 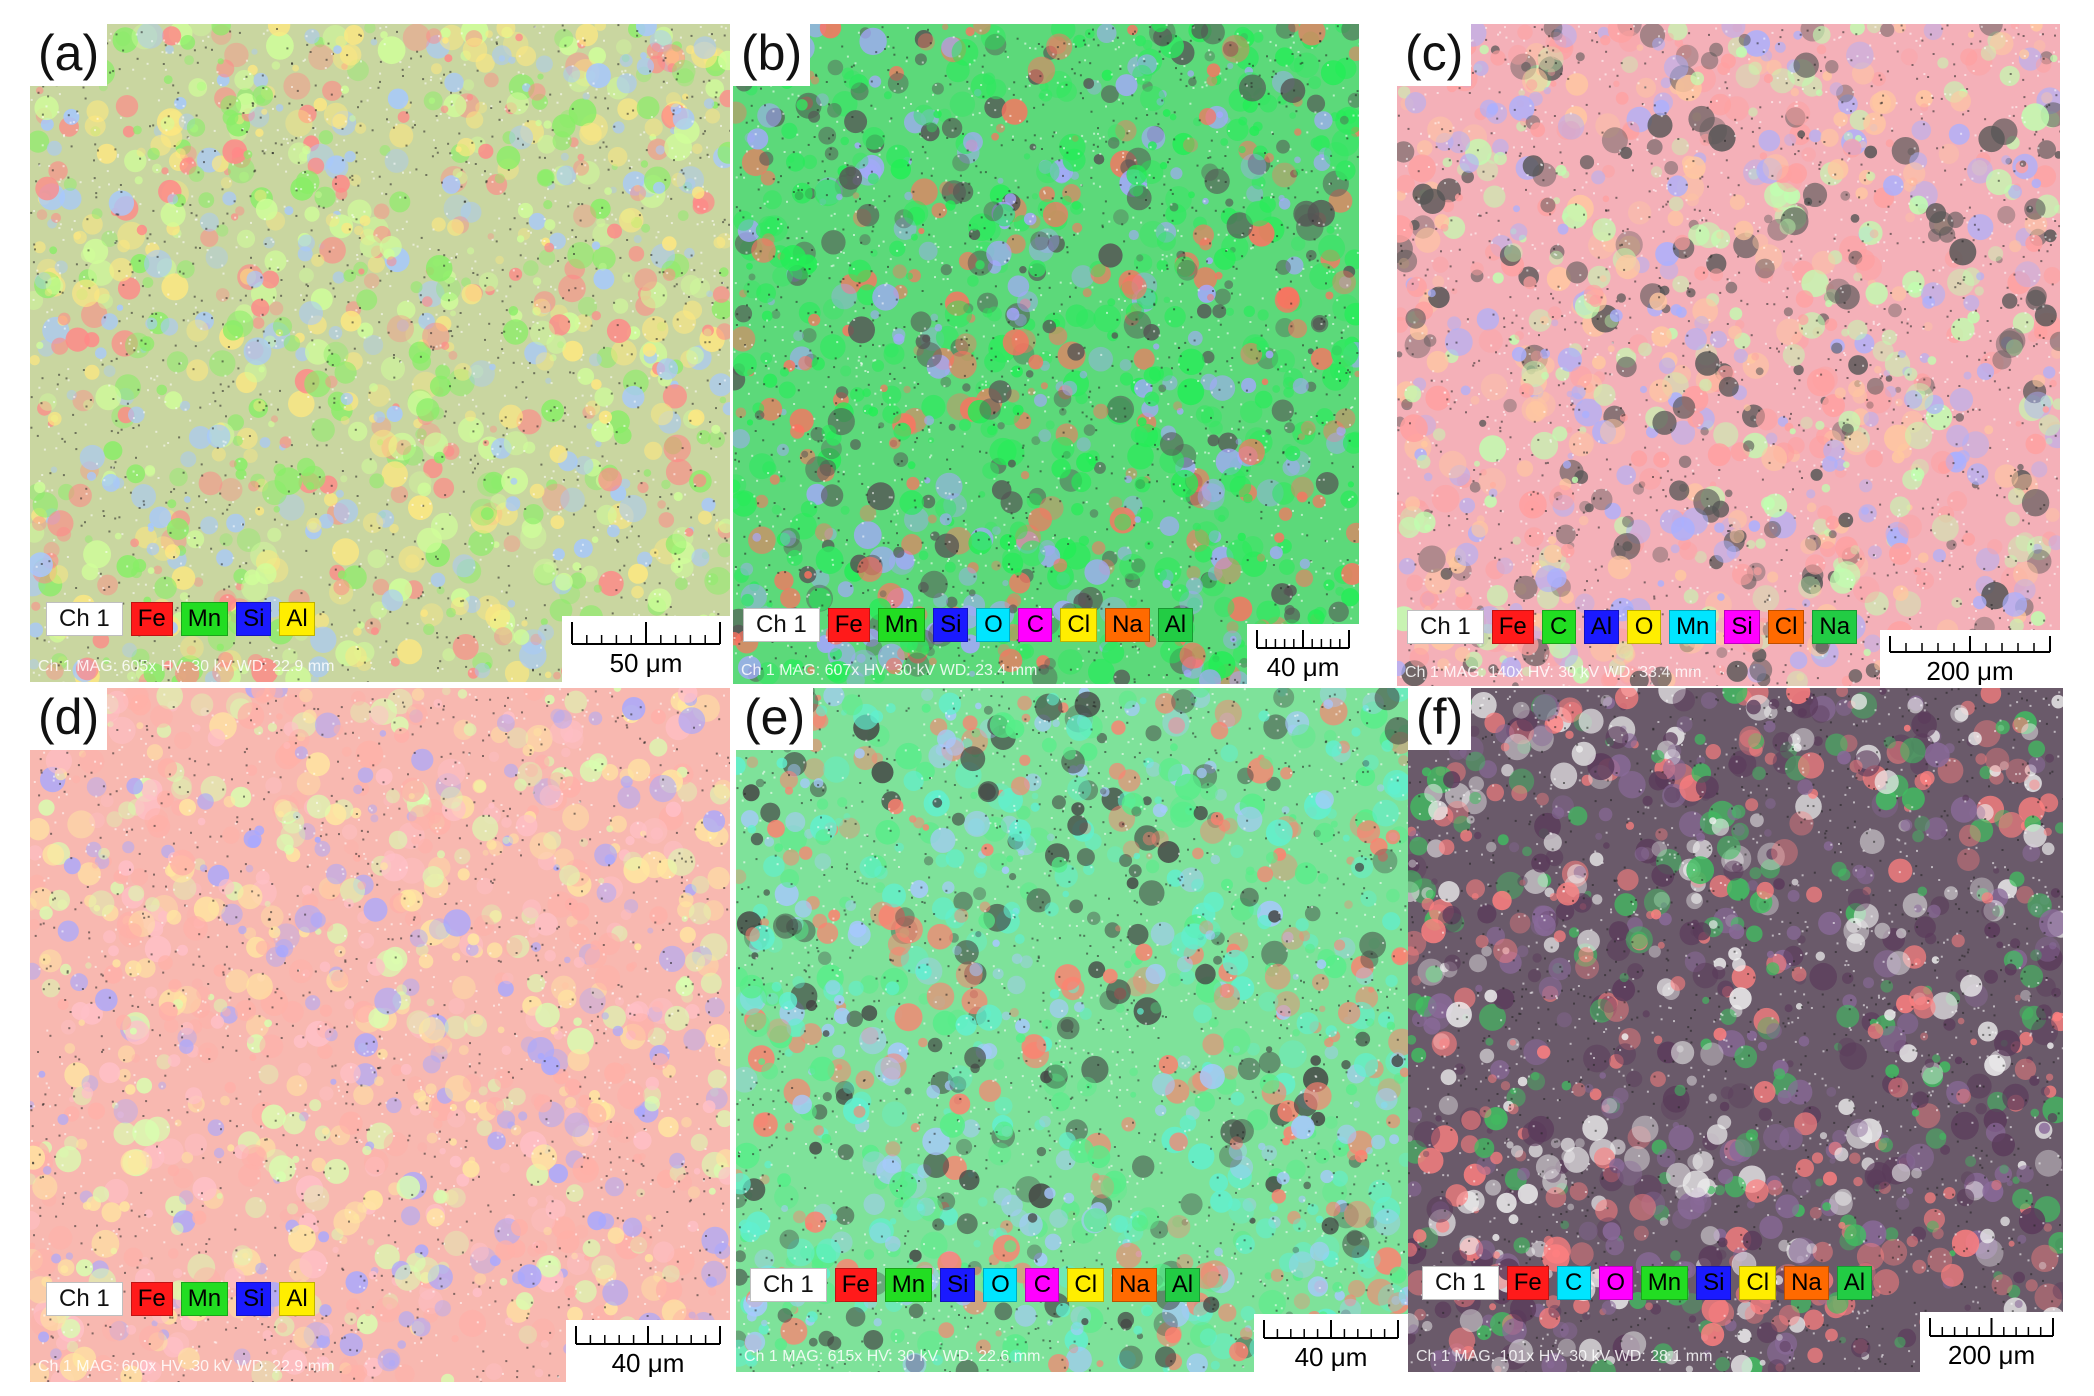 I want to click on legend-e: Ch 1 Fe Mn Si O C Cl Na Al, so click(x=975, y=1285).